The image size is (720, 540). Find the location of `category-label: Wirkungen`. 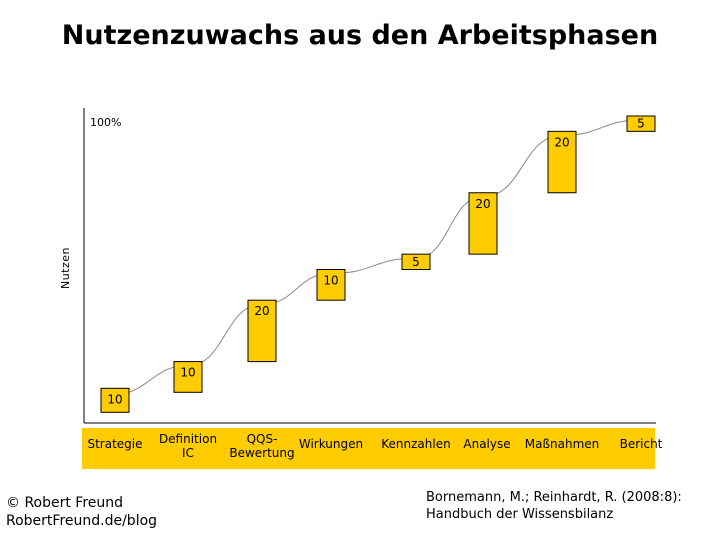

category-label: Wirkungen is located at coordinates (331, 444).